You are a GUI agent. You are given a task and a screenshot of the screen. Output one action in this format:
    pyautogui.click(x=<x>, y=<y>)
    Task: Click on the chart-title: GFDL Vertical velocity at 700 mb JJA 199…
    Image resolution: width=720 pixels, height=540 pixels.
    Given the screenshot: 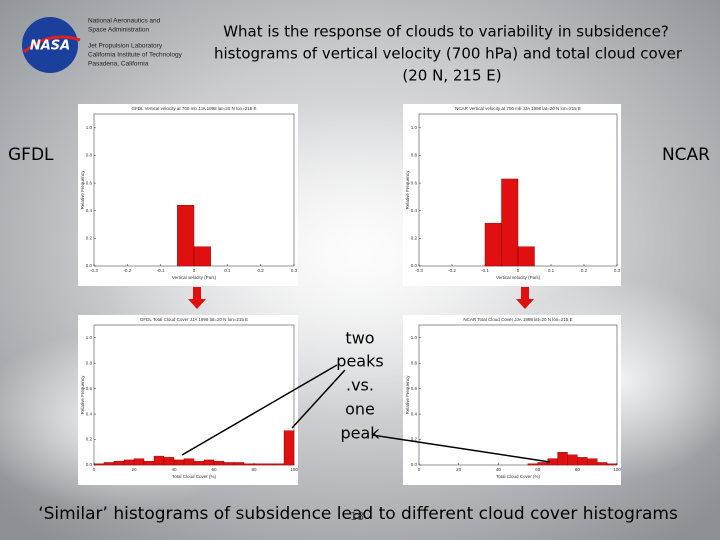 What is the action you would take?
    pyautogui.click(x=194, y=108)
    